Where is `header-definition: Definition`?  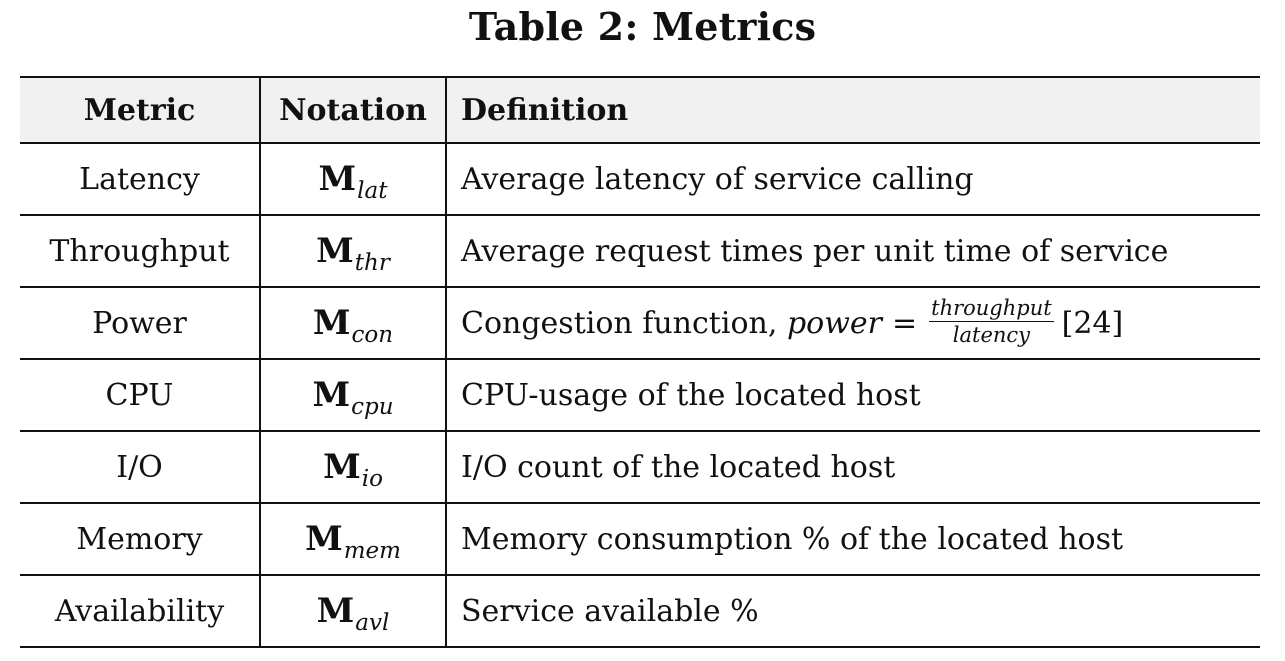
header-definition: Definition is located at coordinates (545, 110).